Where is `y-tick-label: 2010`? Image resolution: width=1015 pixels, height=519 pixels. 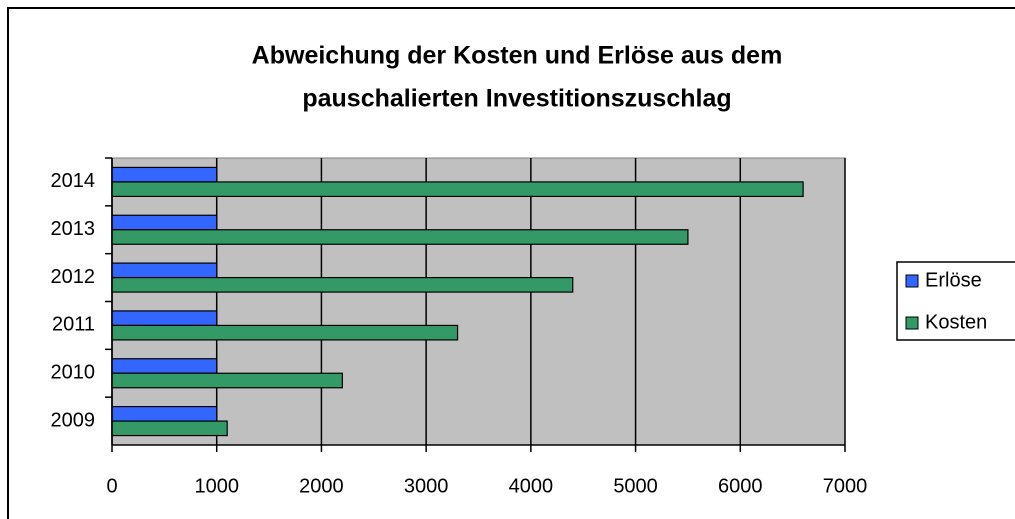 y-tick-label: 2010 is located at coordinates (73, 373).